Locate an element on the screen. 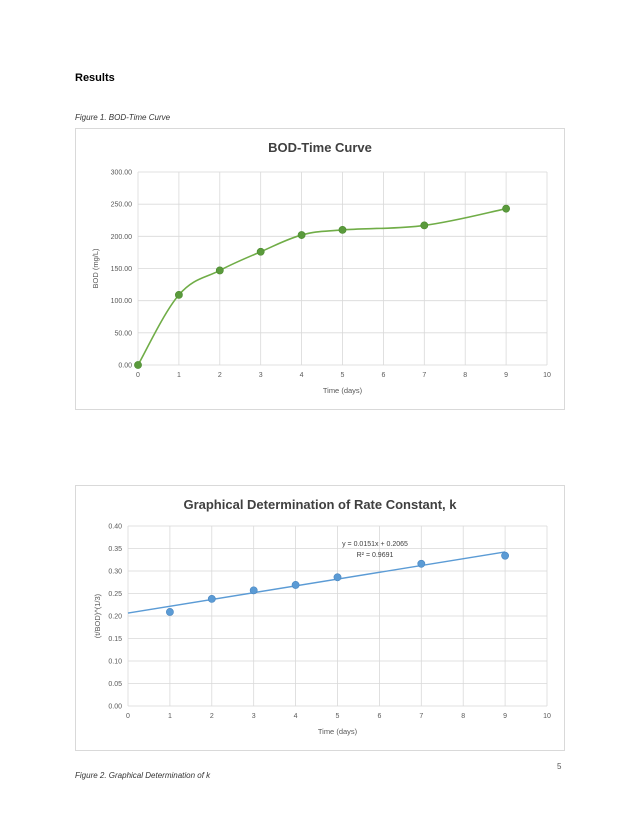 Image resolution: width=638 pixels, height=826 pixels. results-heading: Results is located at coordinates (95, 78).